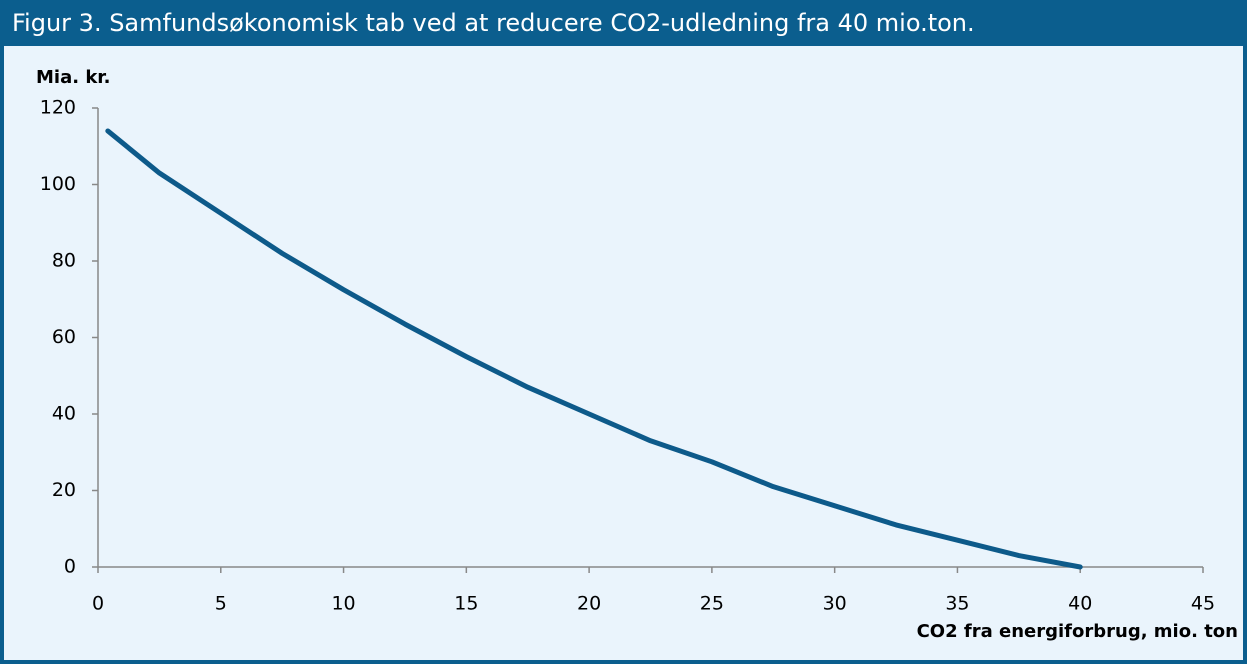  Describe the element at coordinates (835, 604) in the screenshot. I see `x-tick-label: 30` at that location.